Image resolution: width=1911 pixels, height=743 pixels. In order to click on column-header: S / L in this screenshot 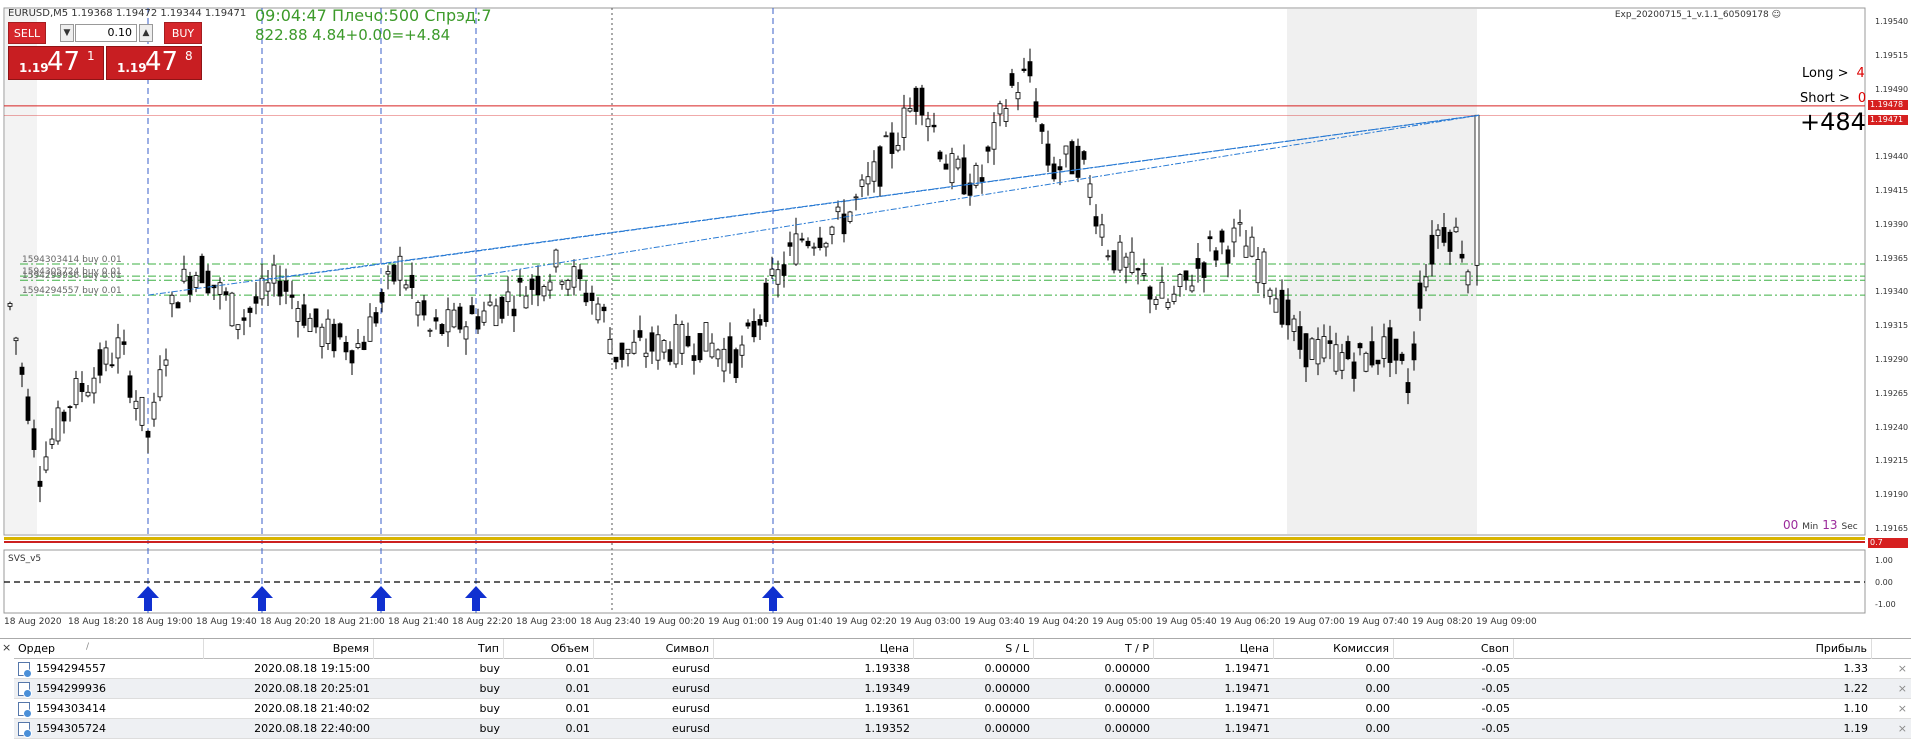, I will do `click(974, 649)`.